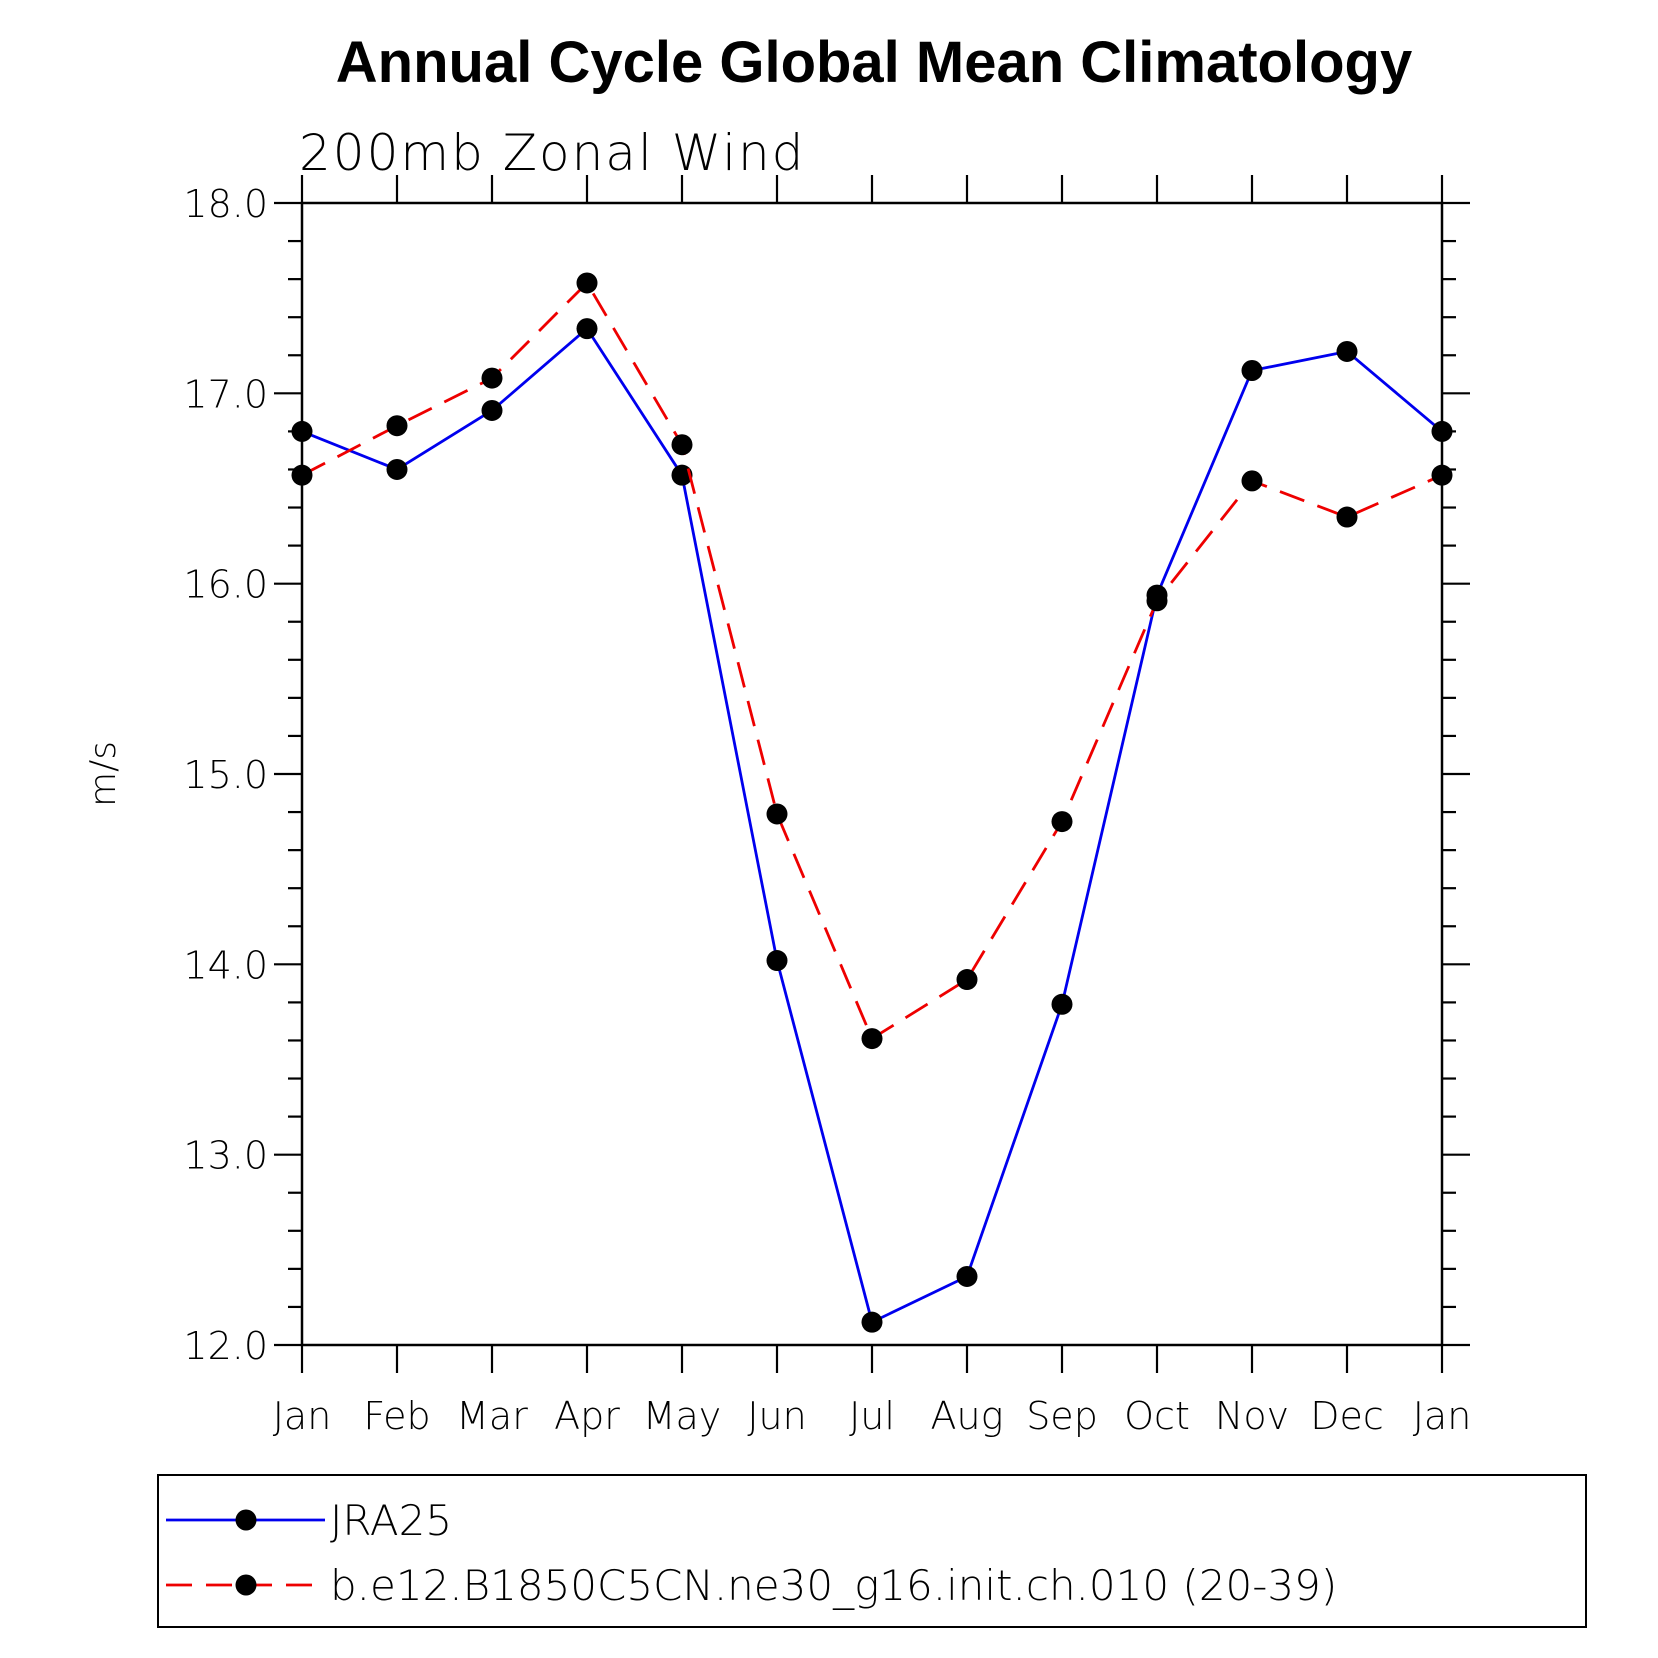 This screenshot has width=1658, height=1658. Describe the element at coordinates (225, 204) in the screenshot. I see `y-tick-label: 18.0` at that location.